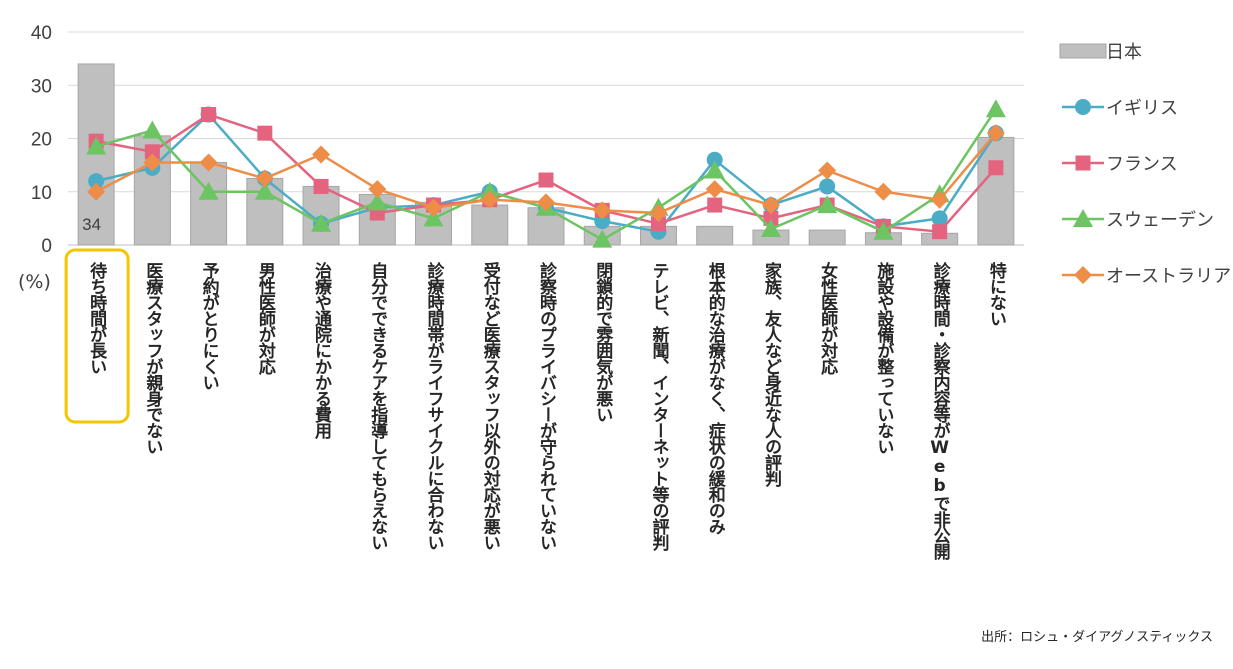  What do you see at coordinates (491, 405) in the screenshot?
I see `category-label: 受付など医療スタッフ以外の対応が悪い` at bounding box center [491, 405].